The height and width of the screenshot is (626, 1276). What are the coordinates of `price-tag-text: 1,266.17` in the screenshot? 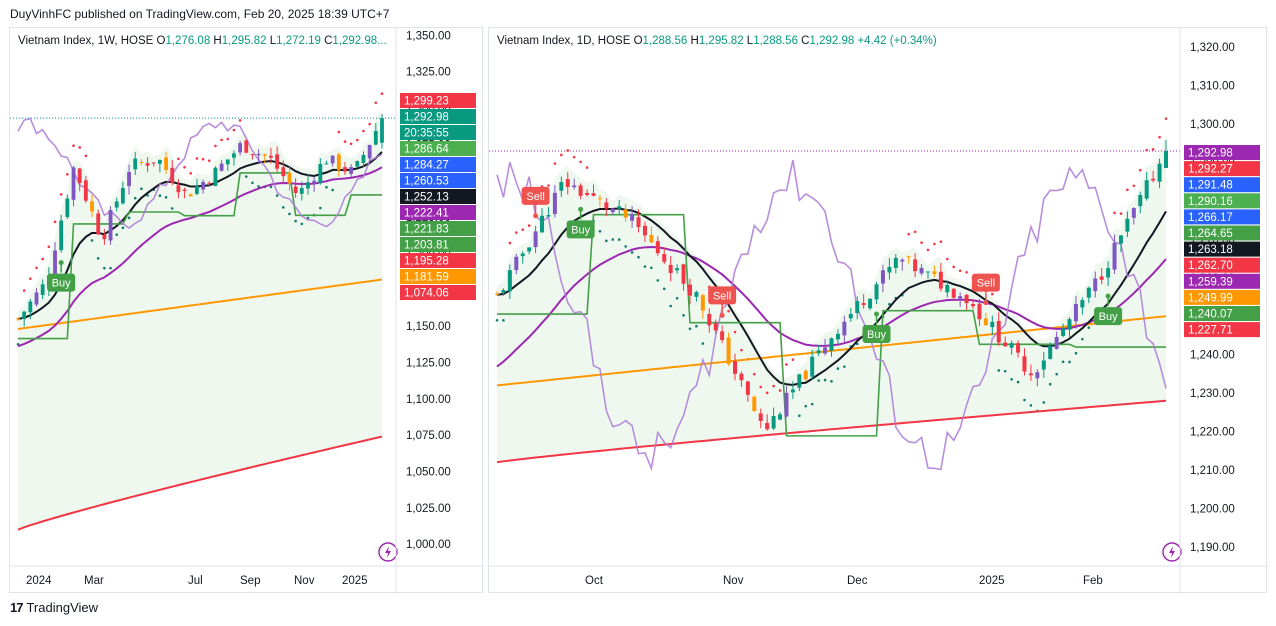 It's located at (1210, 218).